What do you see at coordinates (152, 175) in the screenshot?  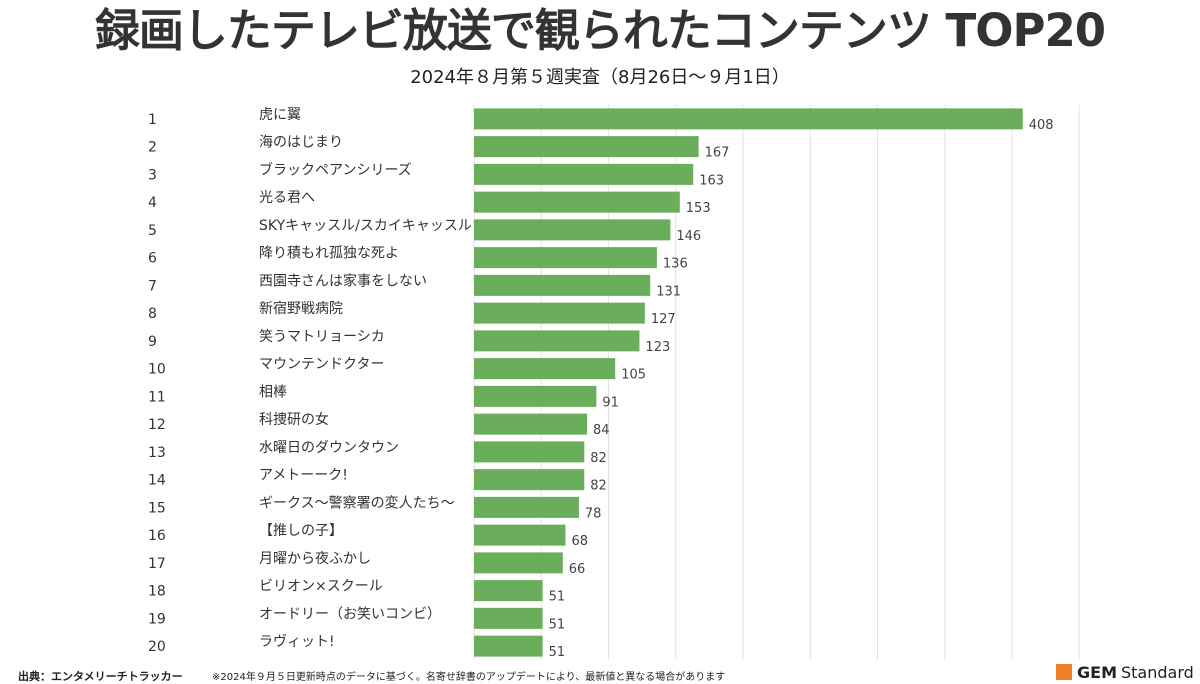 I see `rank-label: 3` at bounding box center [152, 175].